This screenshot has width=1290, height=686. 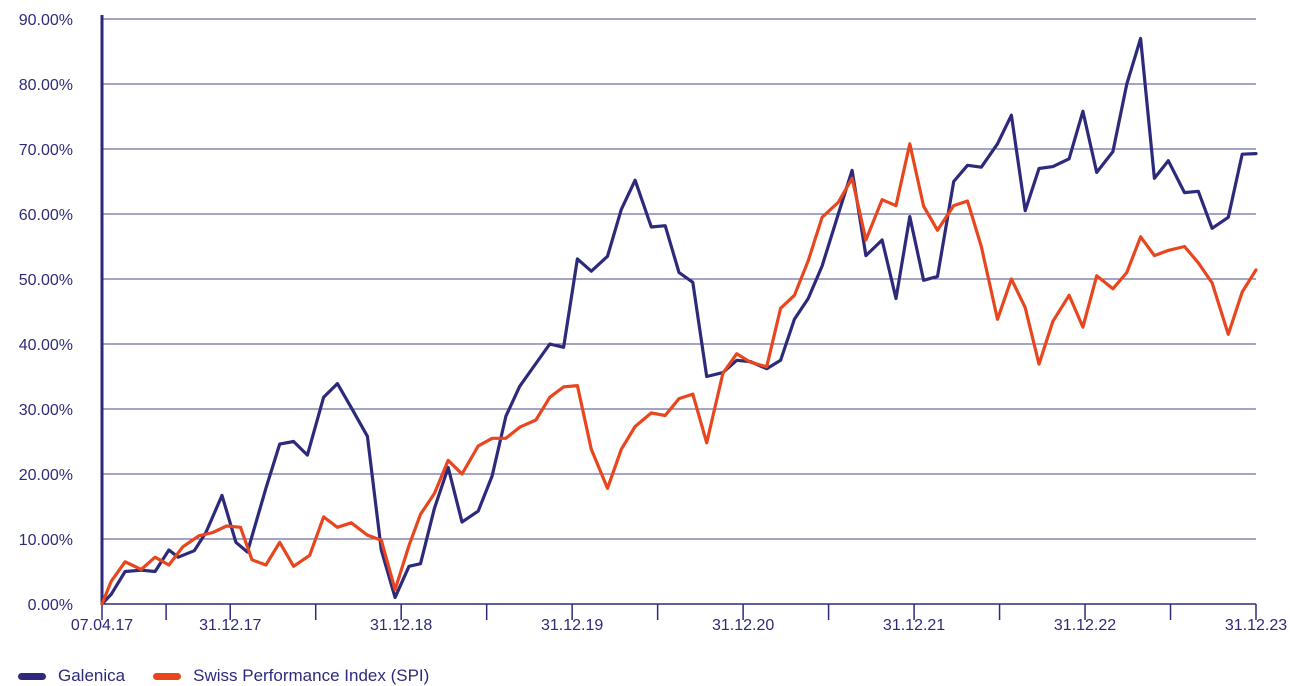 What do you see at coordinates (572, 625) in the screenshot?
I see `x-tick-label: 31.12.19` at bounding box center [572, 625].